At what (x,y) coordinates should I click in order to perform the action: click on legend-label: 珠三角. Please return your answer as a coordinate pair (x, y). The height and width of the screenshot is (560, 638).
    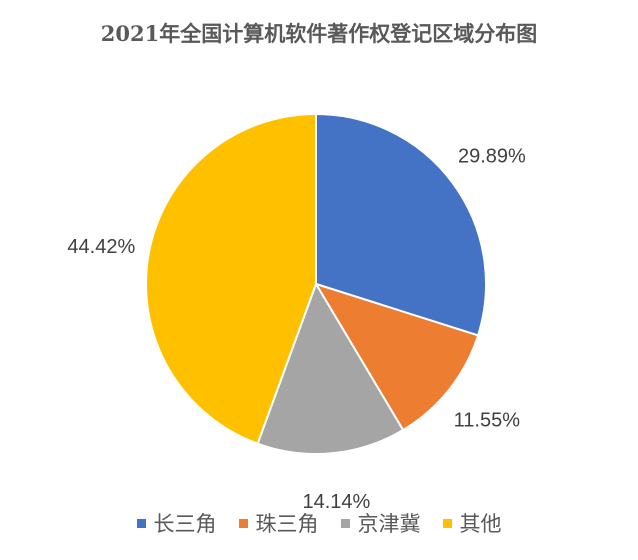
    Looking at the image, I should click on (287, 524).